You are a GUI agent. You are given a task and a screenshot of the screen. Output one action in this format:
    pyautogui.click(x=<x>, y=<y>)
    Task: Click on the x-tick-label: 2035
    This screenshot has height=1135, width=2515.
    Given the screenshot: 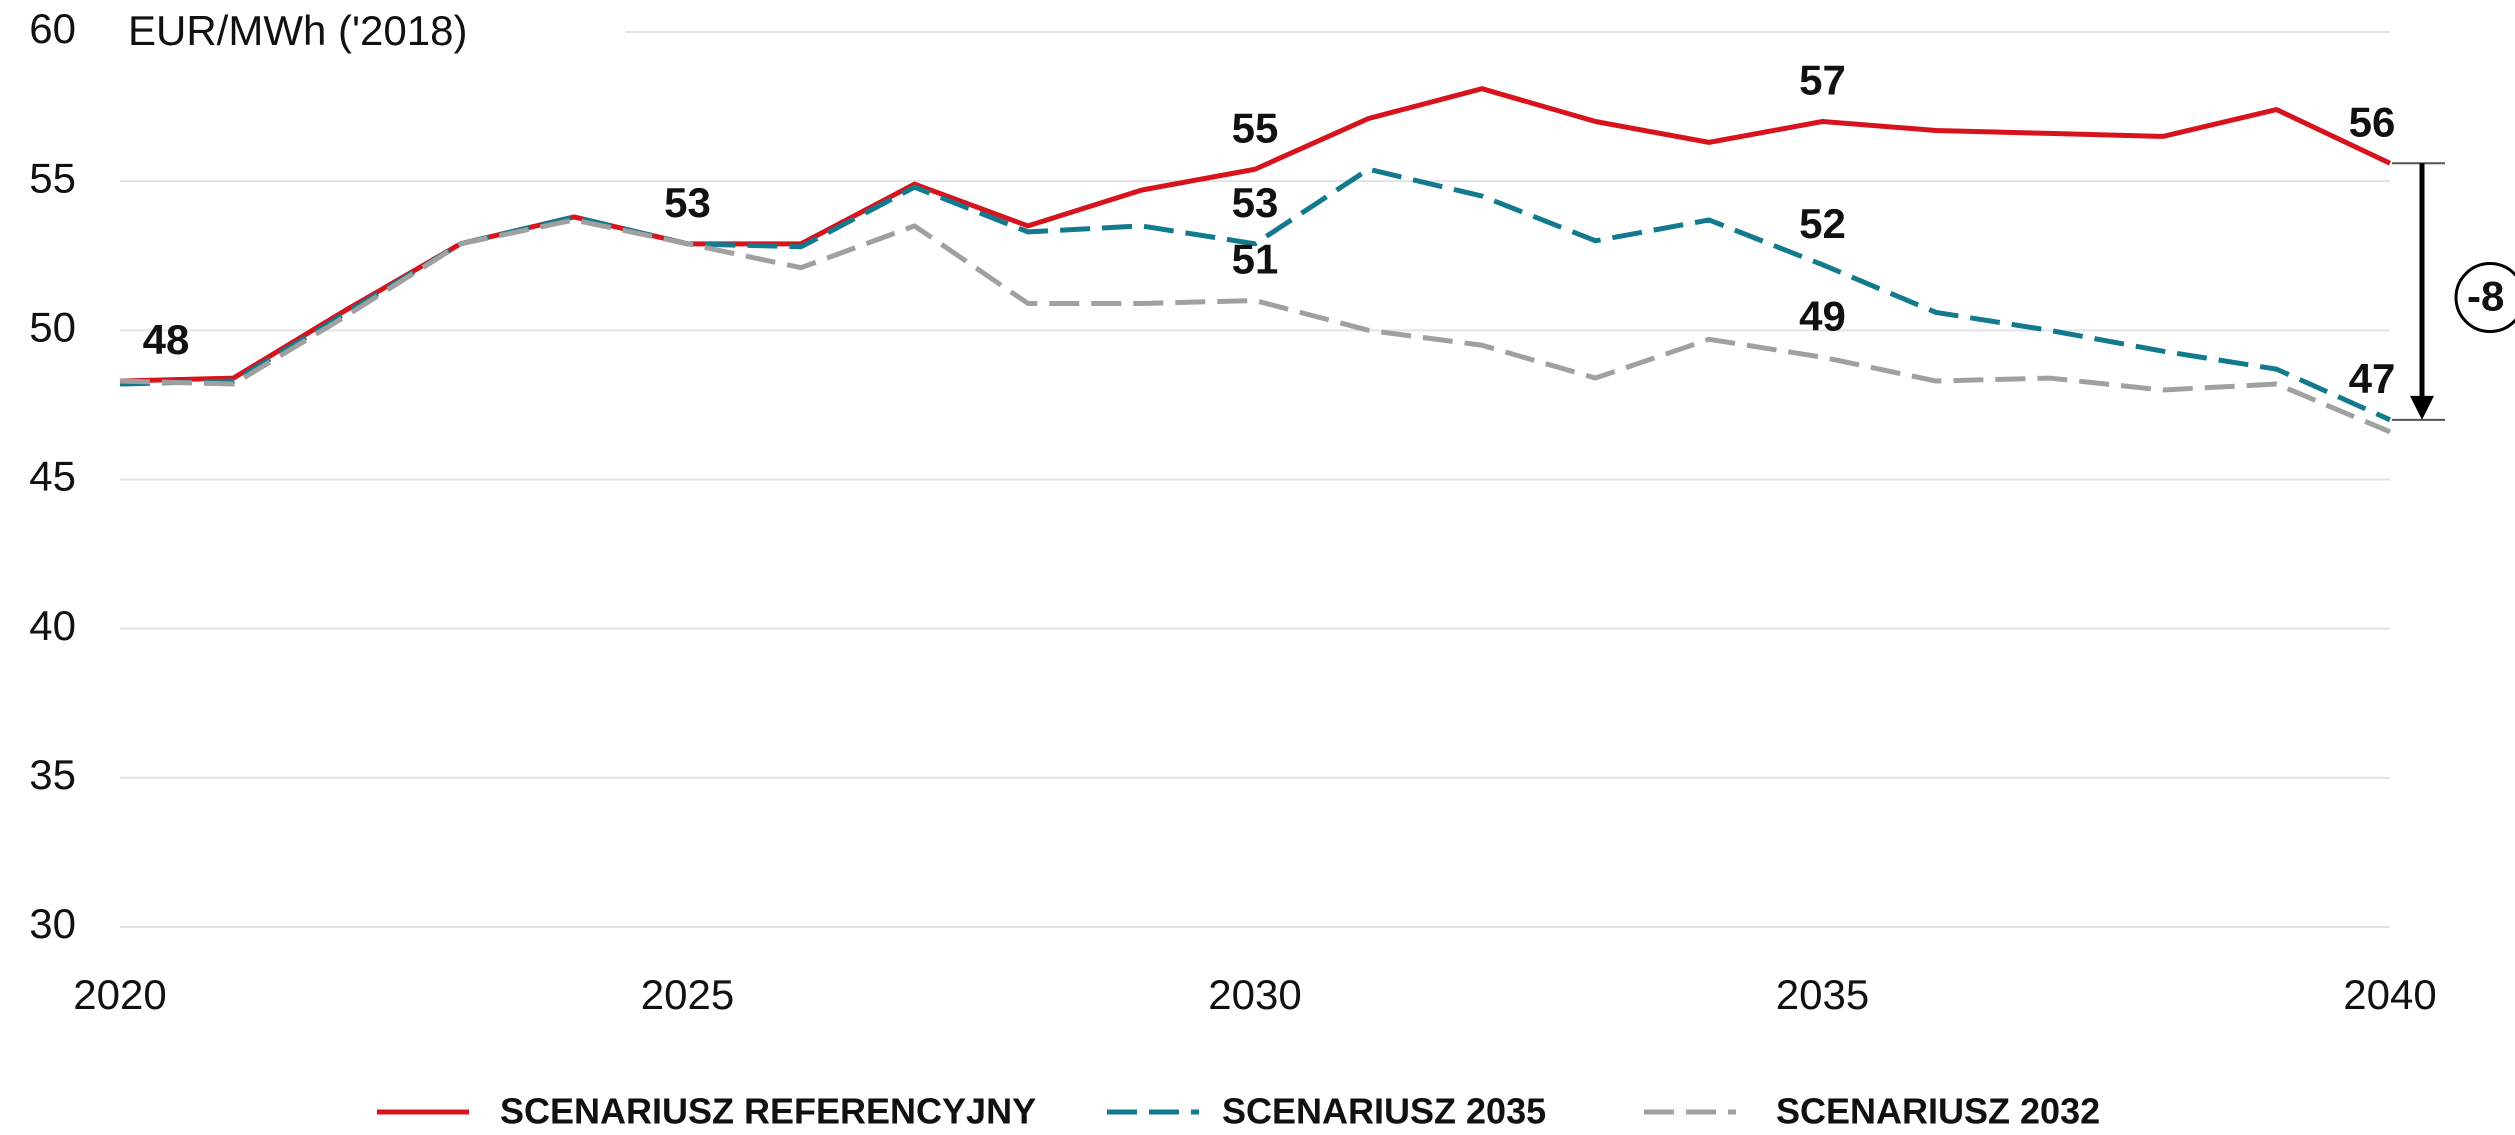 What is the action you would take?
    pyautogui.click(x=1822, y=994)
    